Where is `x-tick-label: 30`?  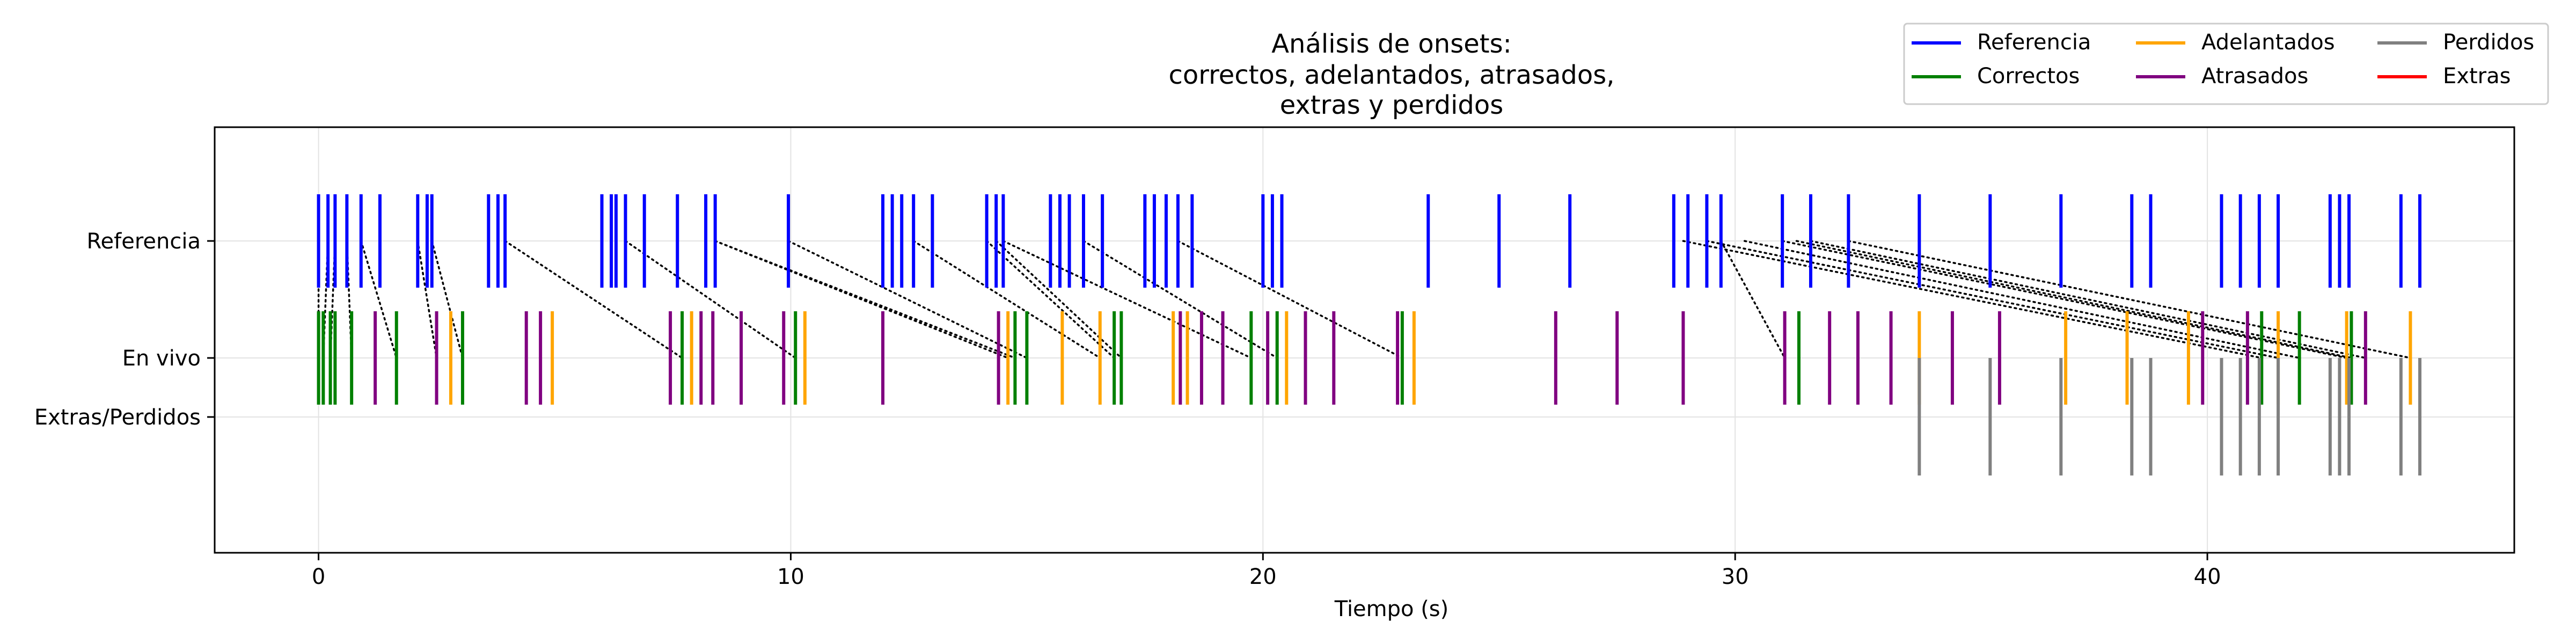 x-tick-label: 30 is located at coordinates (1735, 577).